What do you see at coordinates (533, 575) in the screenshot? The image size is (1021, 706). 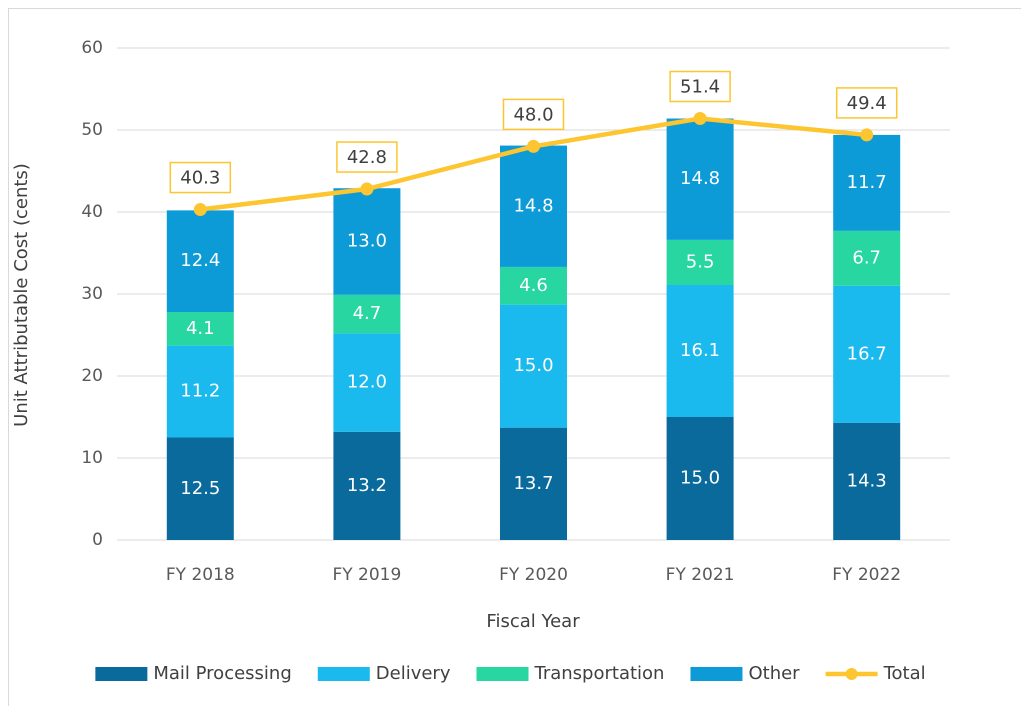 I see `x-tick-label: FY 2020` at bounding box center [533, 575].